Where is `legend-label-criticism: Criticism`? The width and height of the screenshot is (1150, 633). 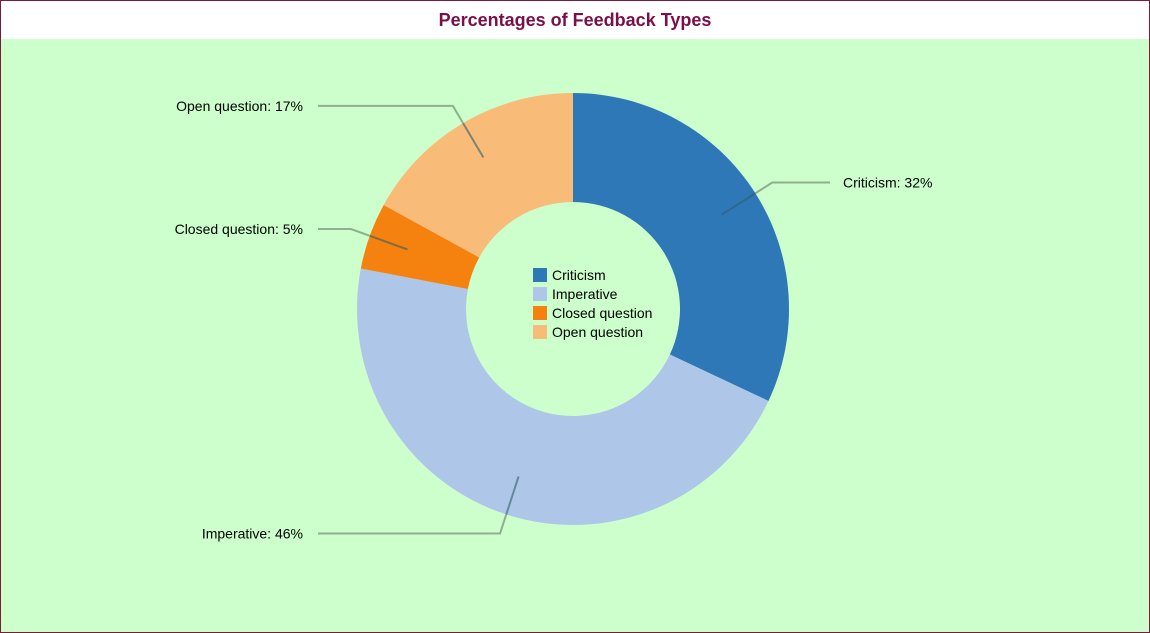
legend-label-criticism: Criticism is located at coordinates (579, 275).